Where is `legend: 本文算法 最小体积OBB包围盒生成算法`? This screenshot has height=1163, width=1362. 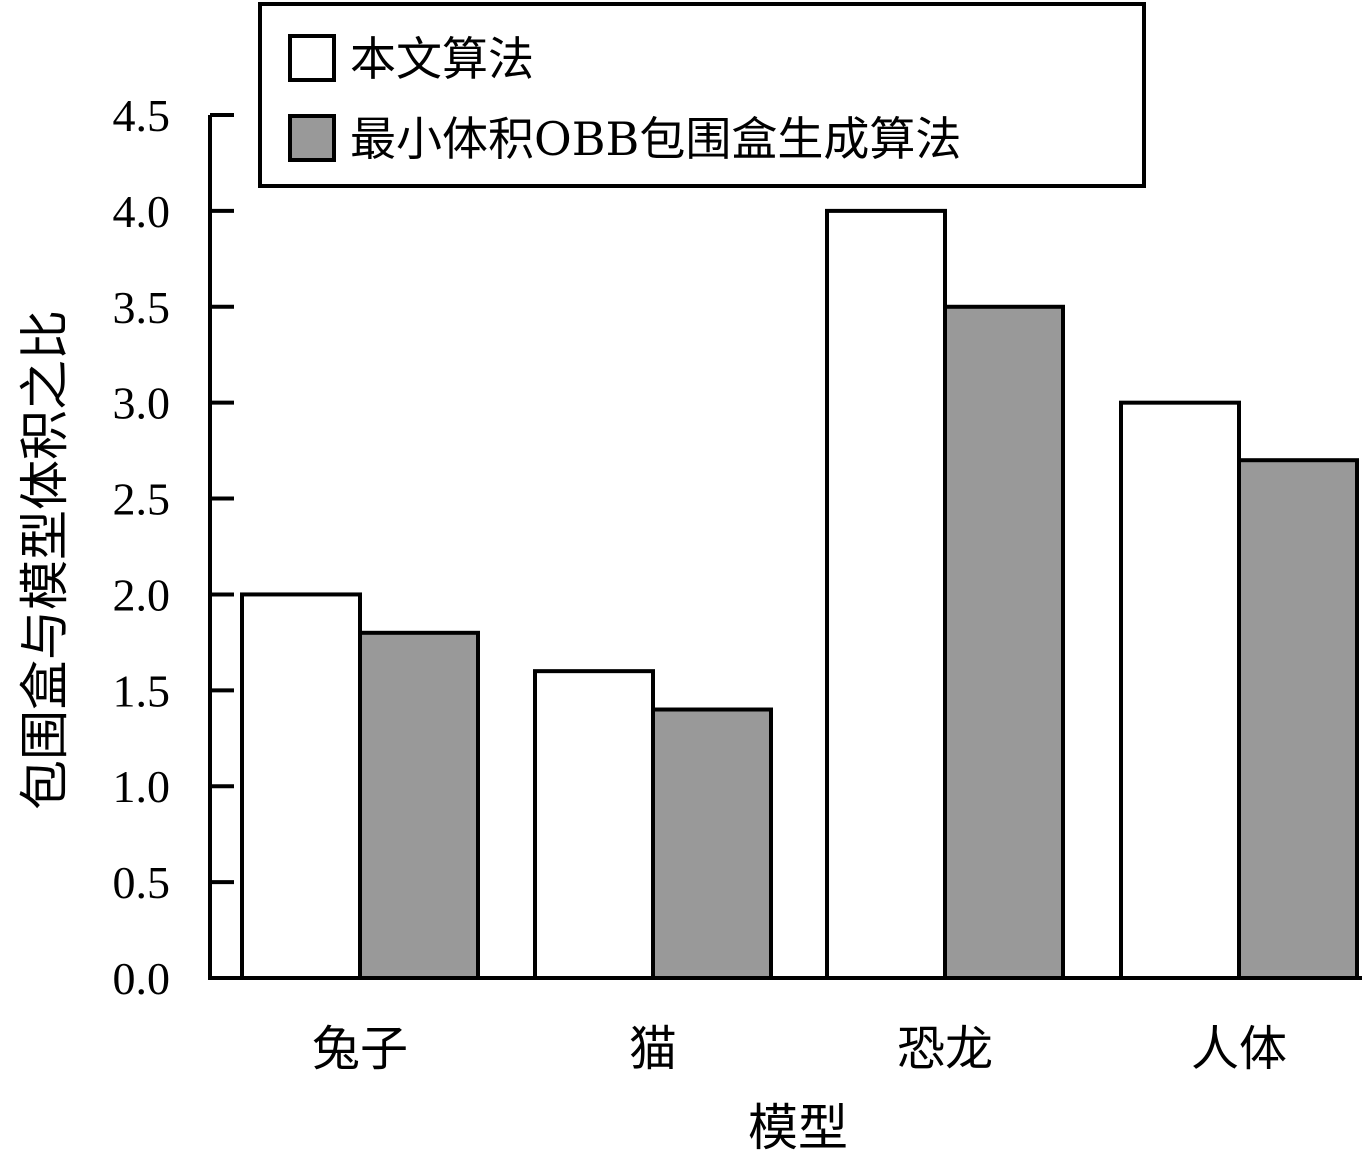 legend: 本文算法 最小体积OBB包围盒生成算法 is located at coordinates (702, 95).